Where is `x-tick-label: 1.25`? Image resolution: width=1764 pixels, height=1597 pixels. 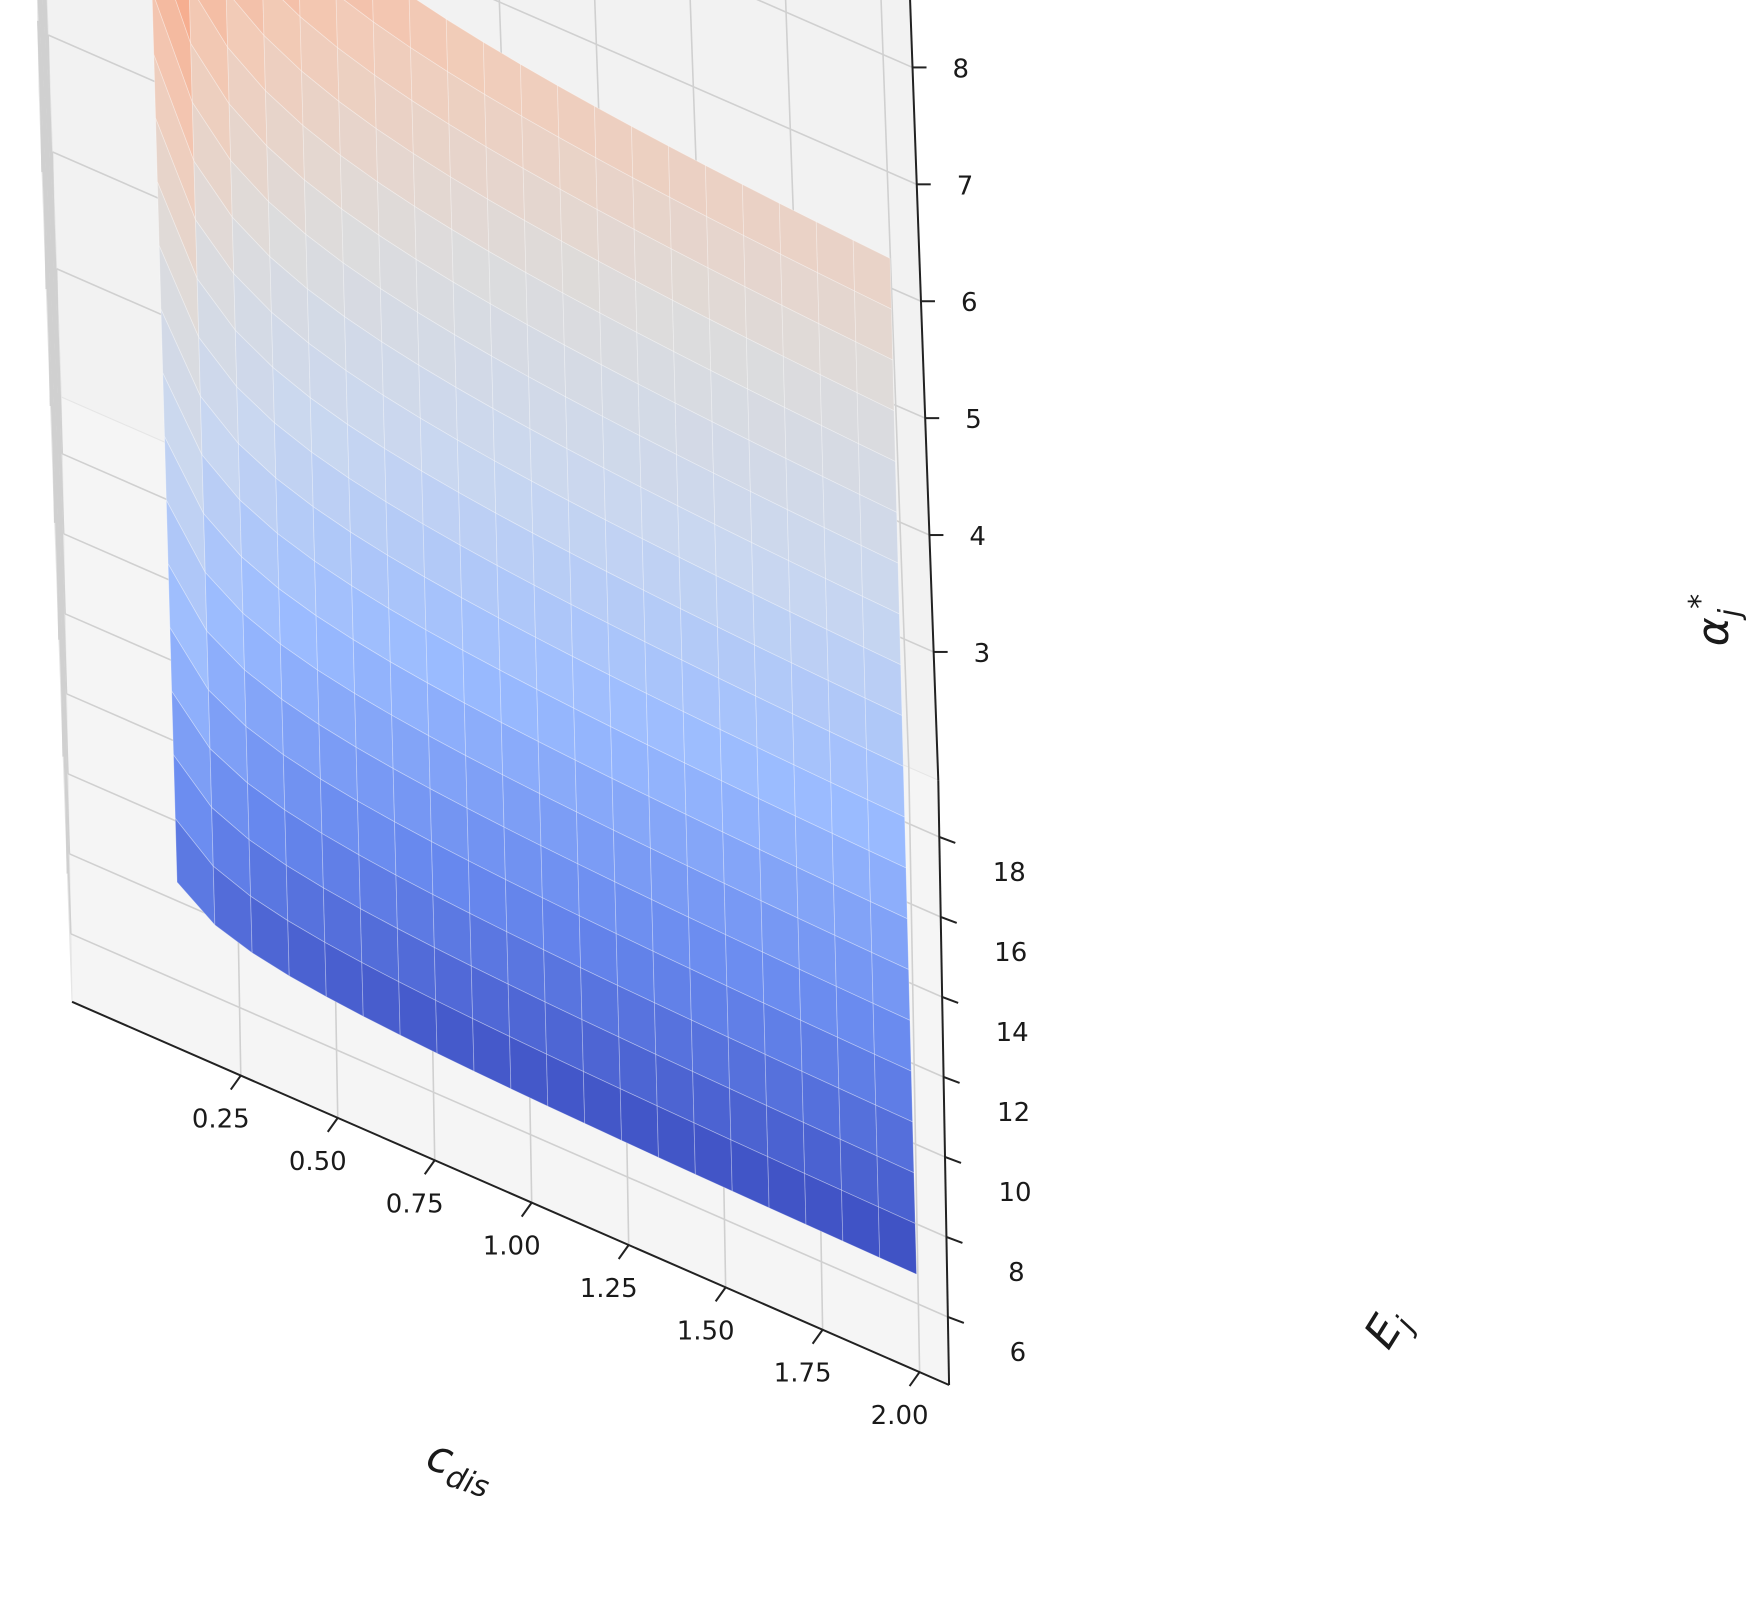
x-tick-label: 1.25 is located at coordinates (609, 1289).